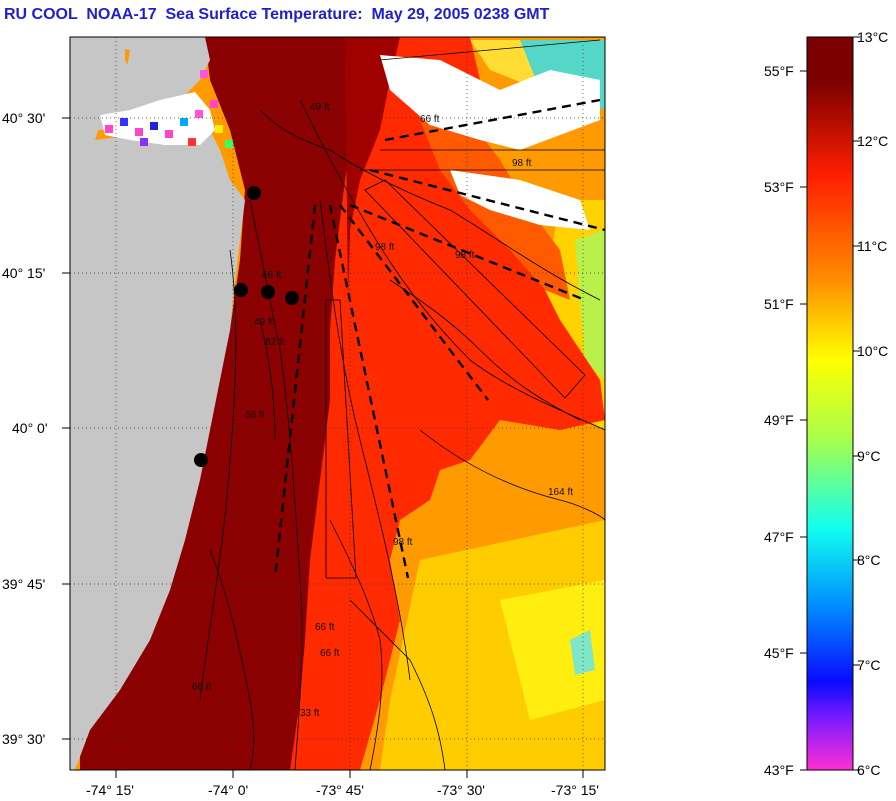 The width and height of the screenshot is (896, 801). I want to click on contour-label: 164 ft, so click(560, 492).